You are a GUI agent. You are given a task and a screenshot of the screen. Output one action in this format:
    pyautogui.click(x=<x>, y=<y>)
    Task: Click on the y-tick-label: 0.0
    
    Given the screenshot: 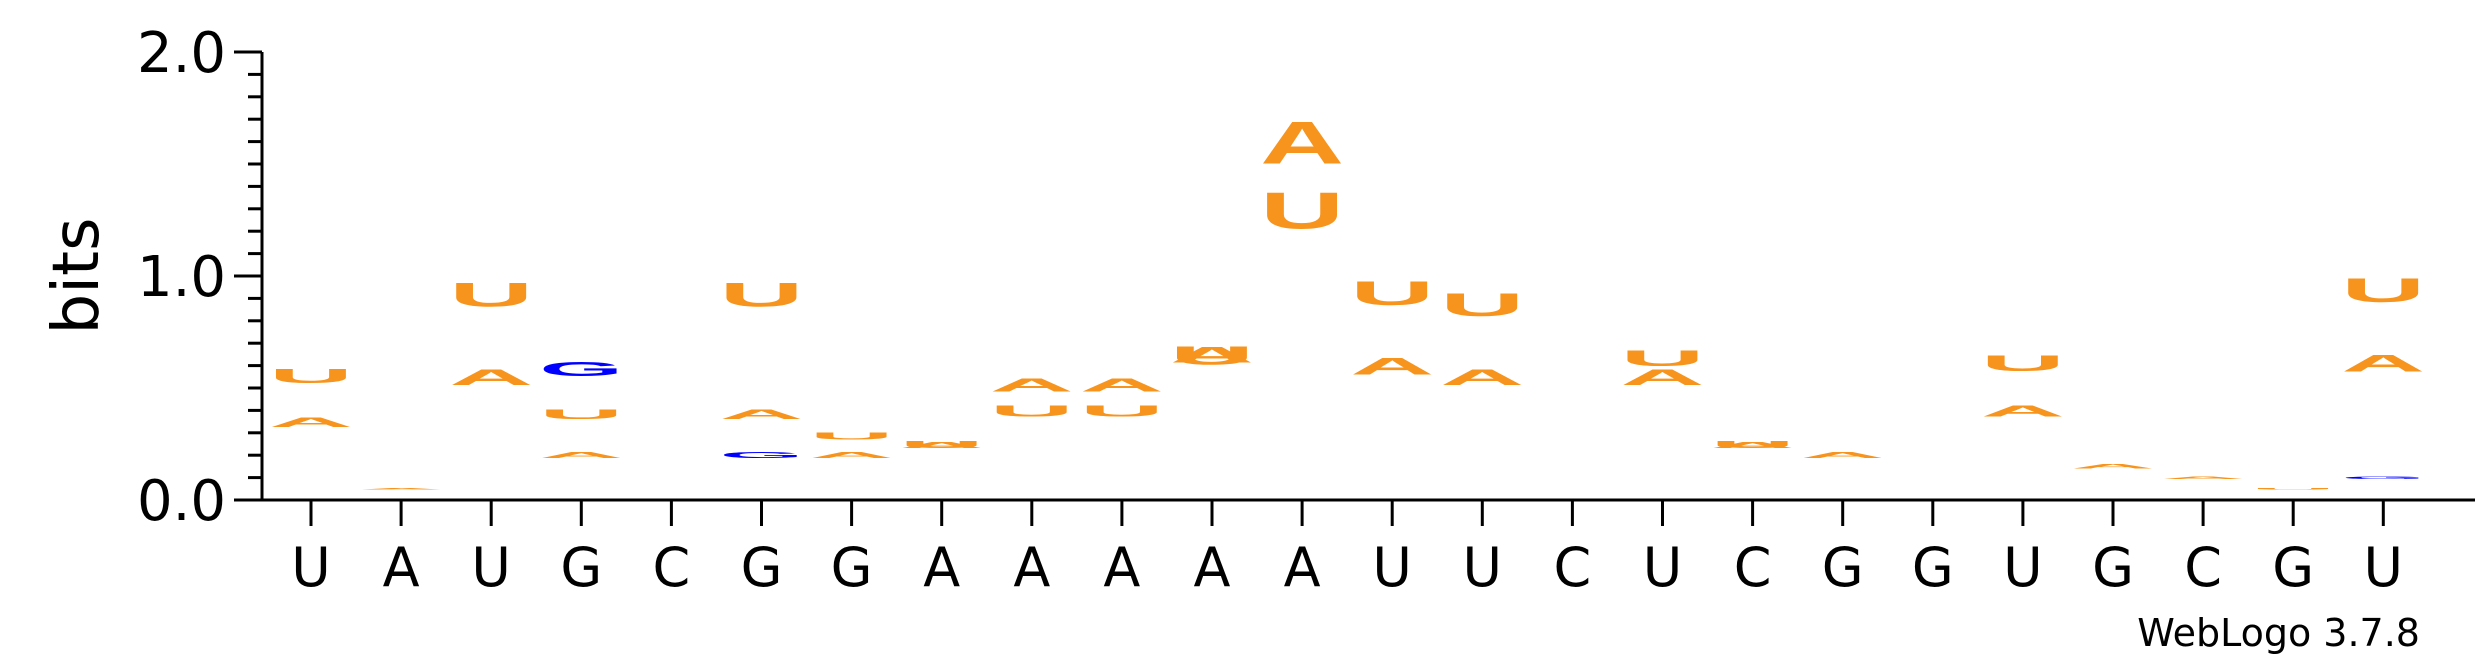 What is the action you would take?
    pyautogui.click(x=181, y=501)
    